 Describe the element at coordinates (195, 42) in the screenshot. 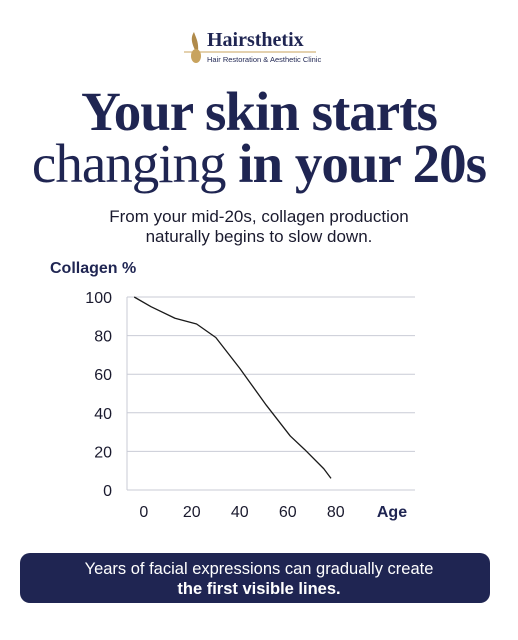

I see `logo-icon` at that location.